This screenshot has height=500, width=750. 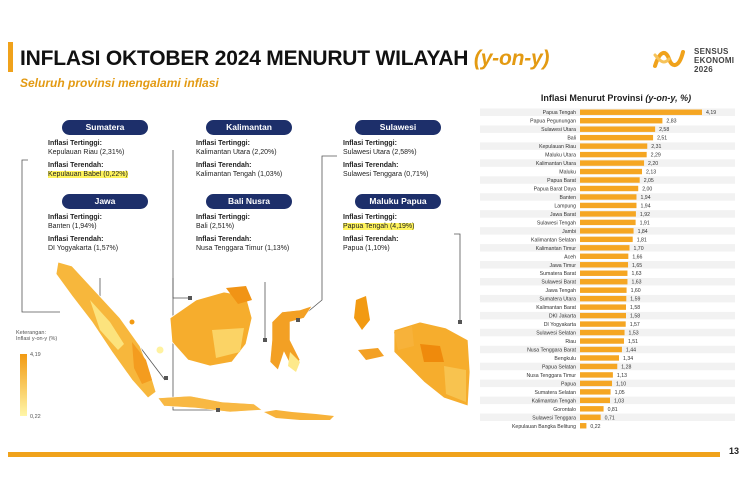 I want to click on bar-value-label: 2,83, so click(x=671, y=122).